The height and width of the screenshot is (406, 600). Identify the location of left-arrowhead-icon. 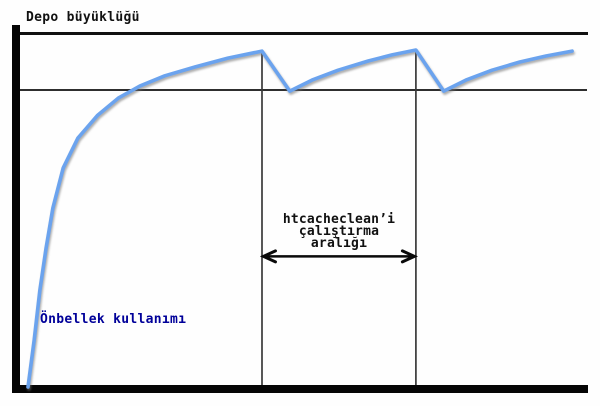
(268, 256).